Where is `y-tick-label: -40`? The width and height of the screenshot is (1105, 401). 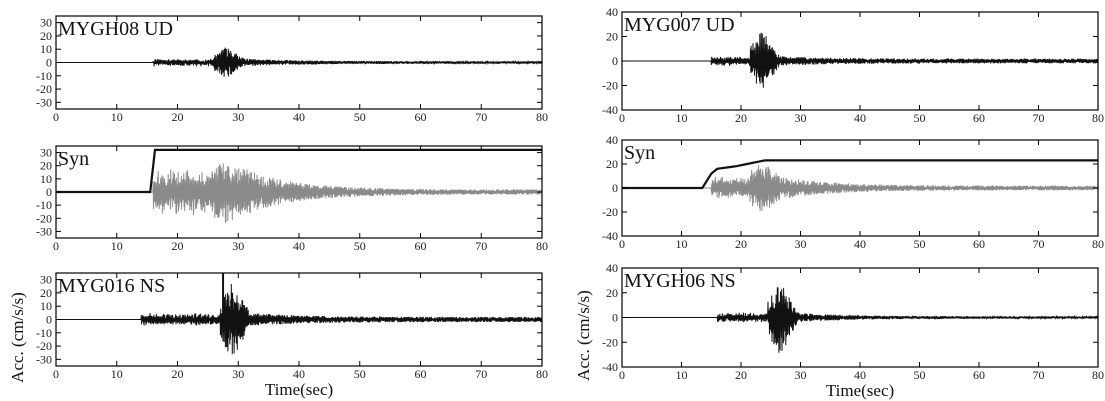 y-tick-label: -40 is located at coordinates (610, 110).